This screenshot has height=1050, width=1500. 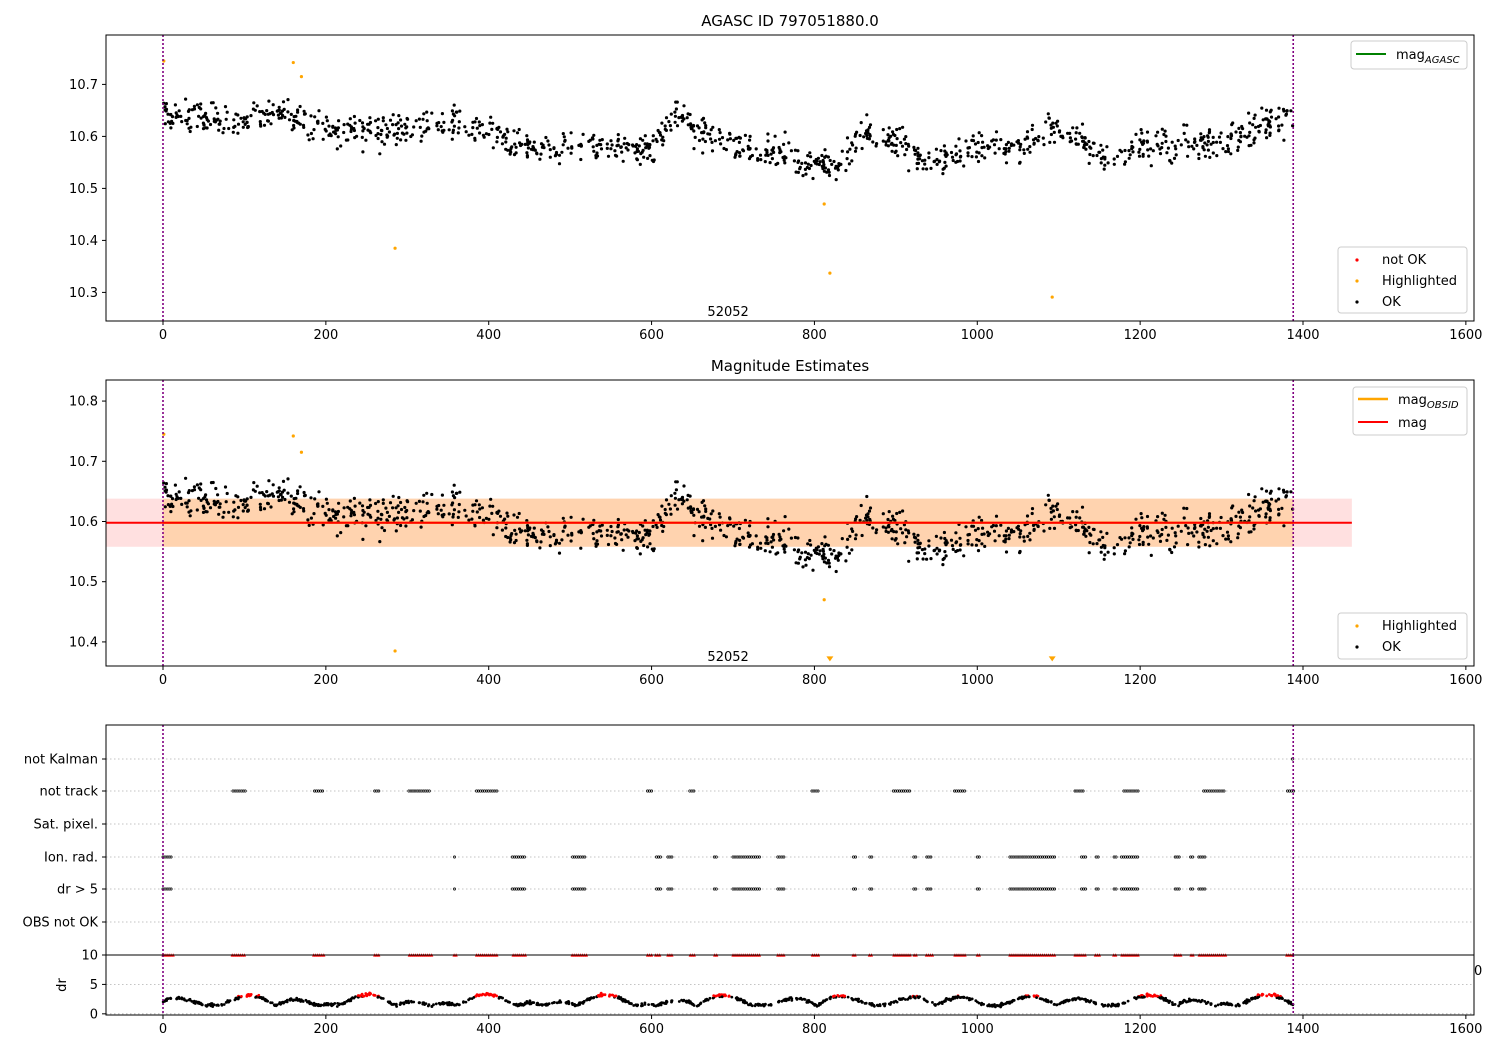 What do you see at coordinates (301, 452) in the screenshot?
I see `highlighted-point` at bounding box center [301, 452].